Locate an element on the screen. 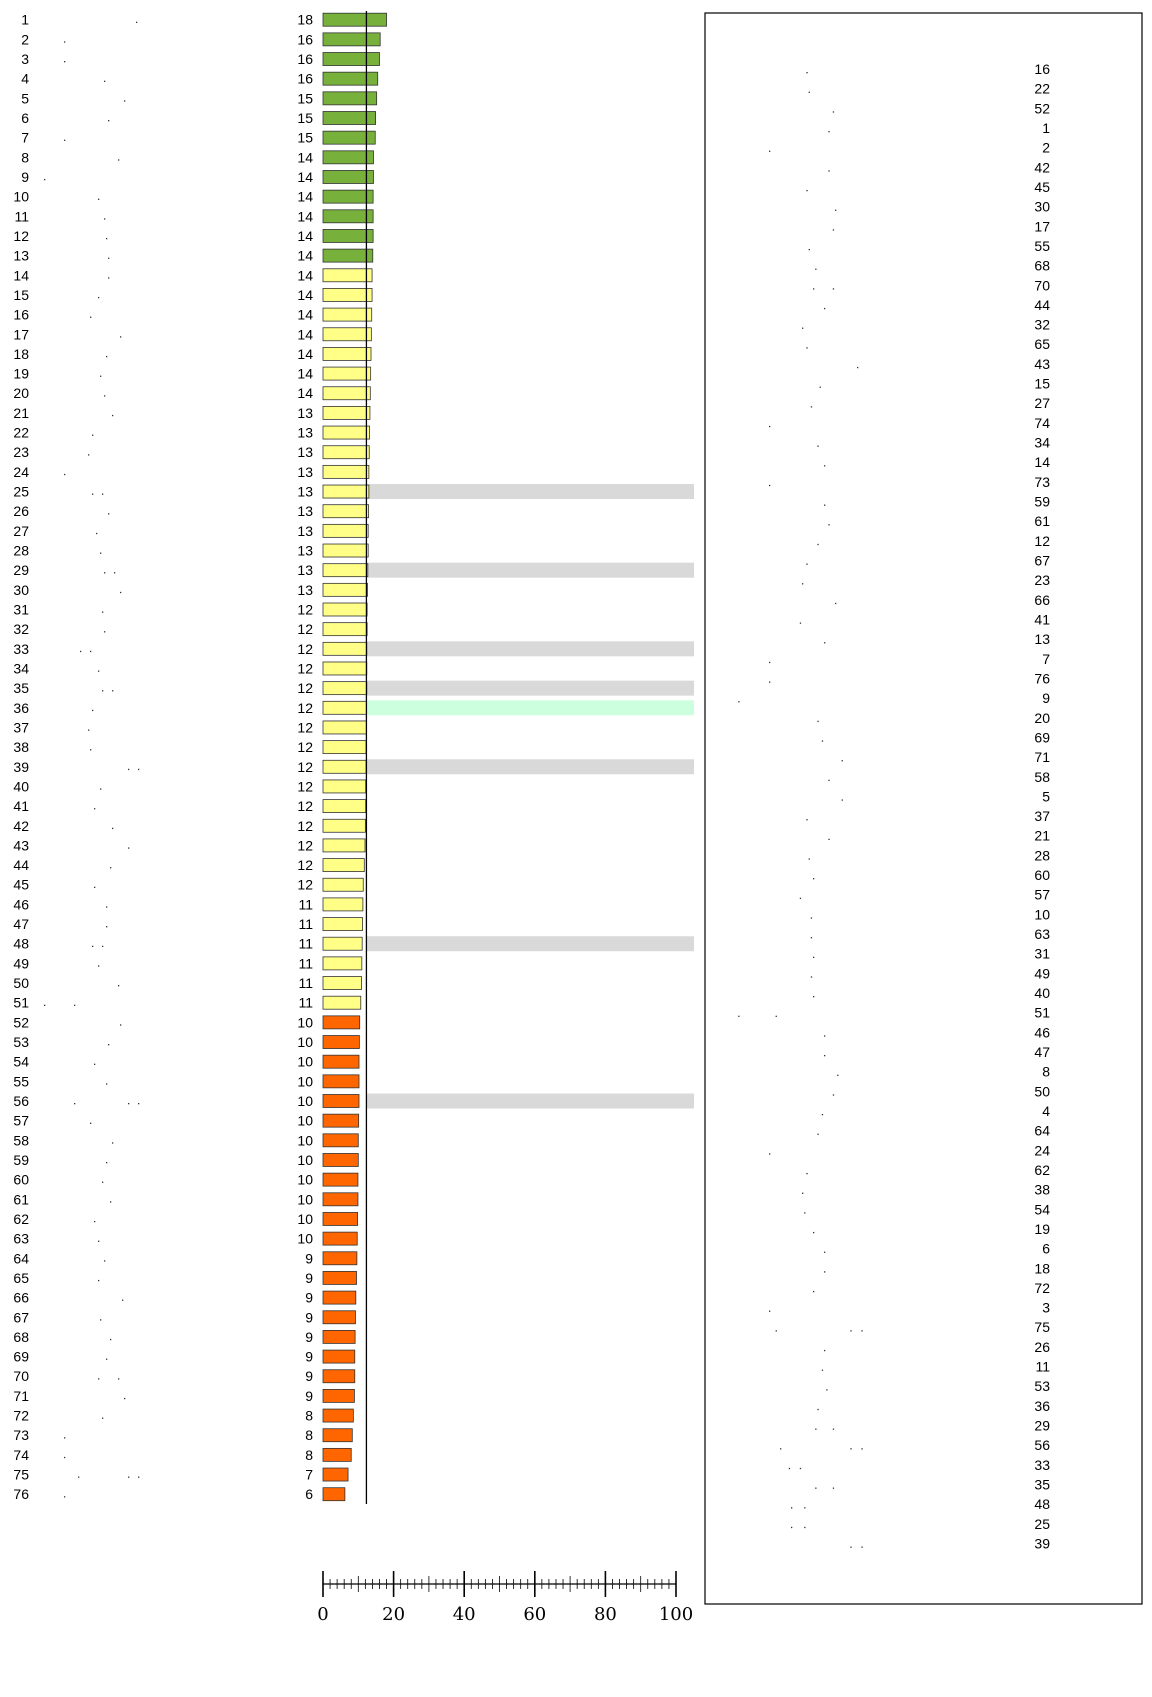 The width and height of the screenshot is (1152, 1697). row-label: 33 is located at coordinates (21, 649).